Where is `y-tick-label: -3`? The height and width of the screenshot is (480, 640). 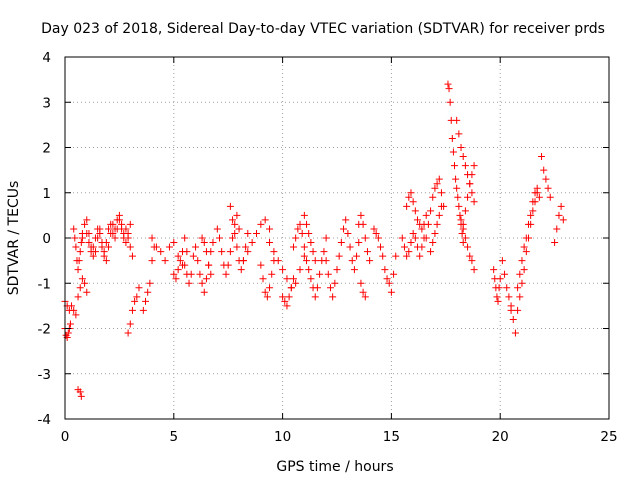 y-tick-label: -3 is located at coordinates (44, 375).